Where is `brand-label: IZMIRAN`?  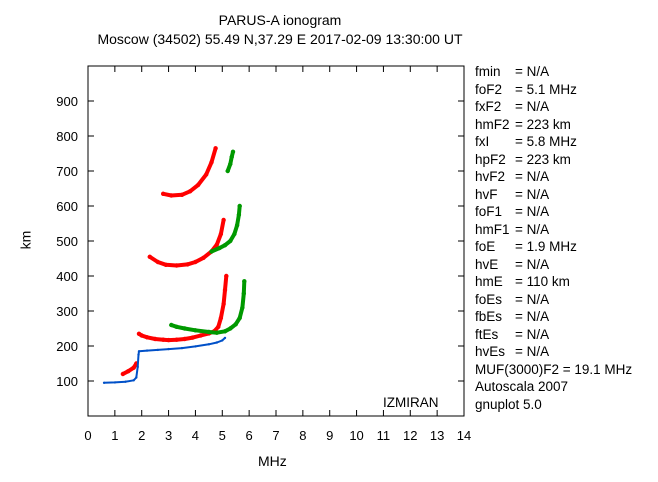 brand-label: IZMIRAN is located at coordinates (411, 402).